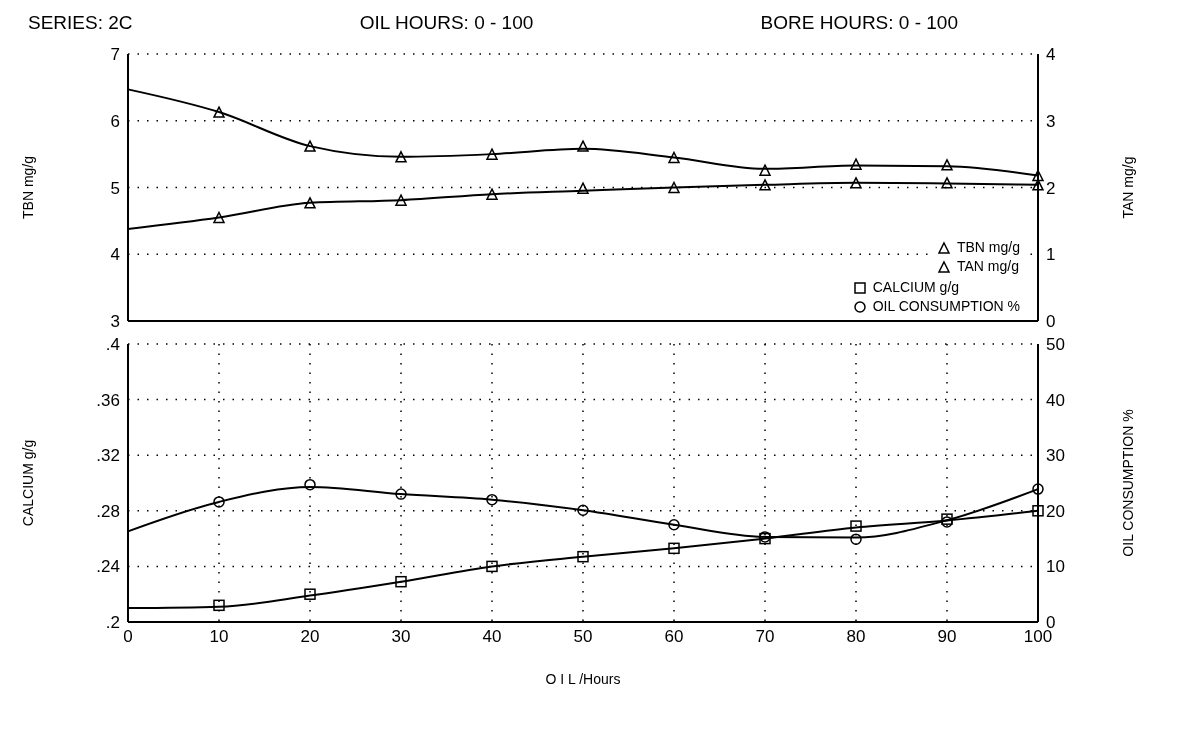 This screenshot has height=742, width=1194. Describe the element at coordinates (946, 306) in the screenshot. I see `legend-label: OIL CONSUMPTION %` at that location.